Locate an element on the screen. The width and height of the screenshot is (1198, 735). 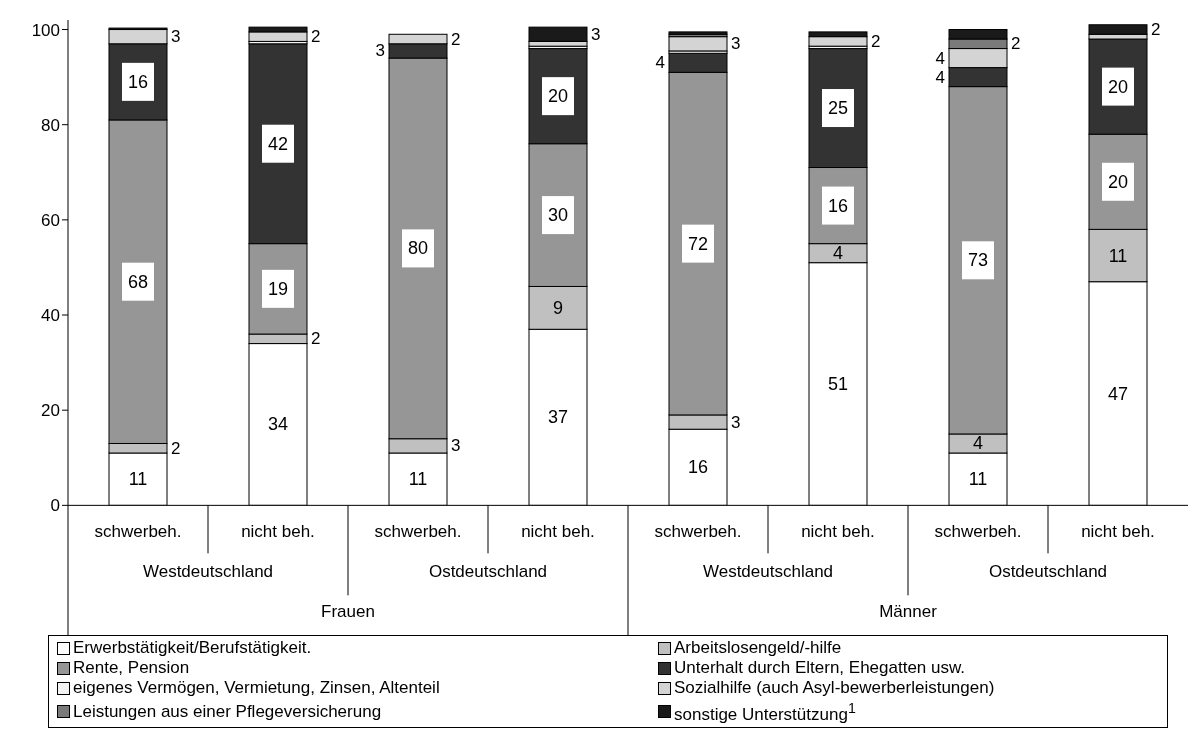
y-tick-label: 100 is located at coordinates (45, 30).